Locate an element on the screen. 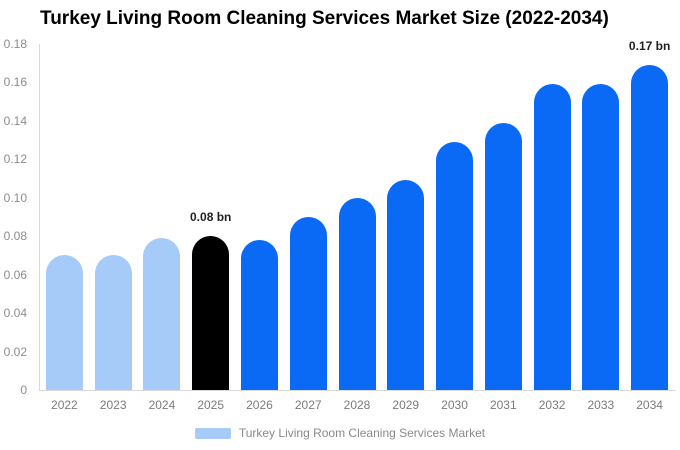 The height and width of the screenshot is (450, 680). x-tick-label: 2026 is located at coordinates (259, 405).